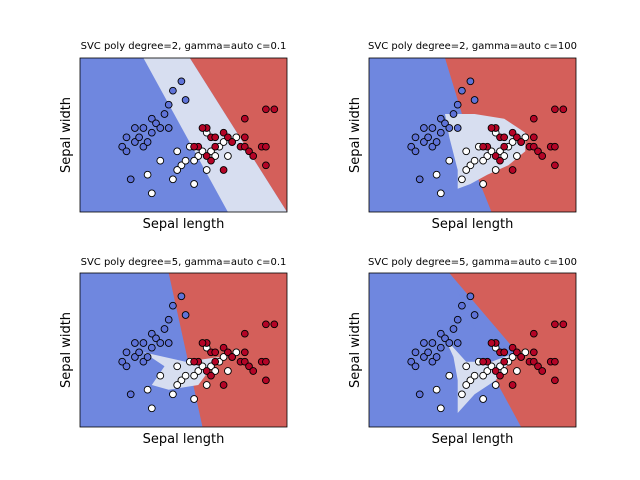 This screenshot has height=480, width=640. I want to click on subplot-4-title: SVC poly degree=5, gamma=auto c=100, so click(472, 262).